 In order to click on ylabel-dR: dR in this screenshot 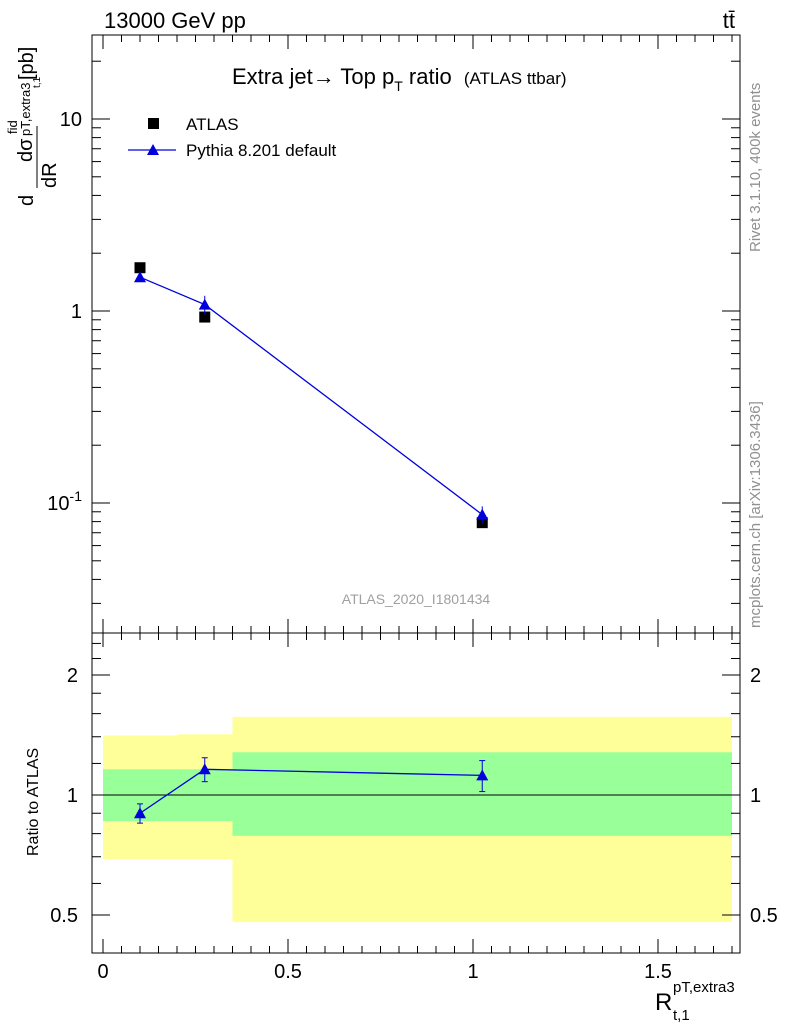, I will do `click(50, 175)`.